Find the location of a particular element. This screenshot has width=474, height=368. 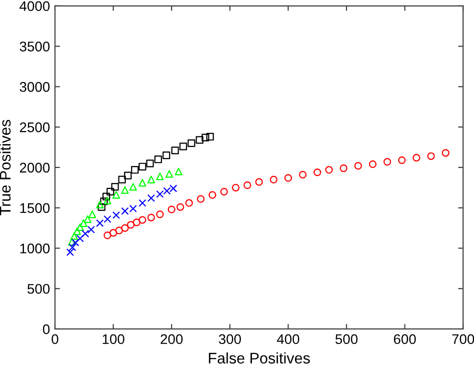

y-tick-label: 3000 is located at coordinates (35, 87).